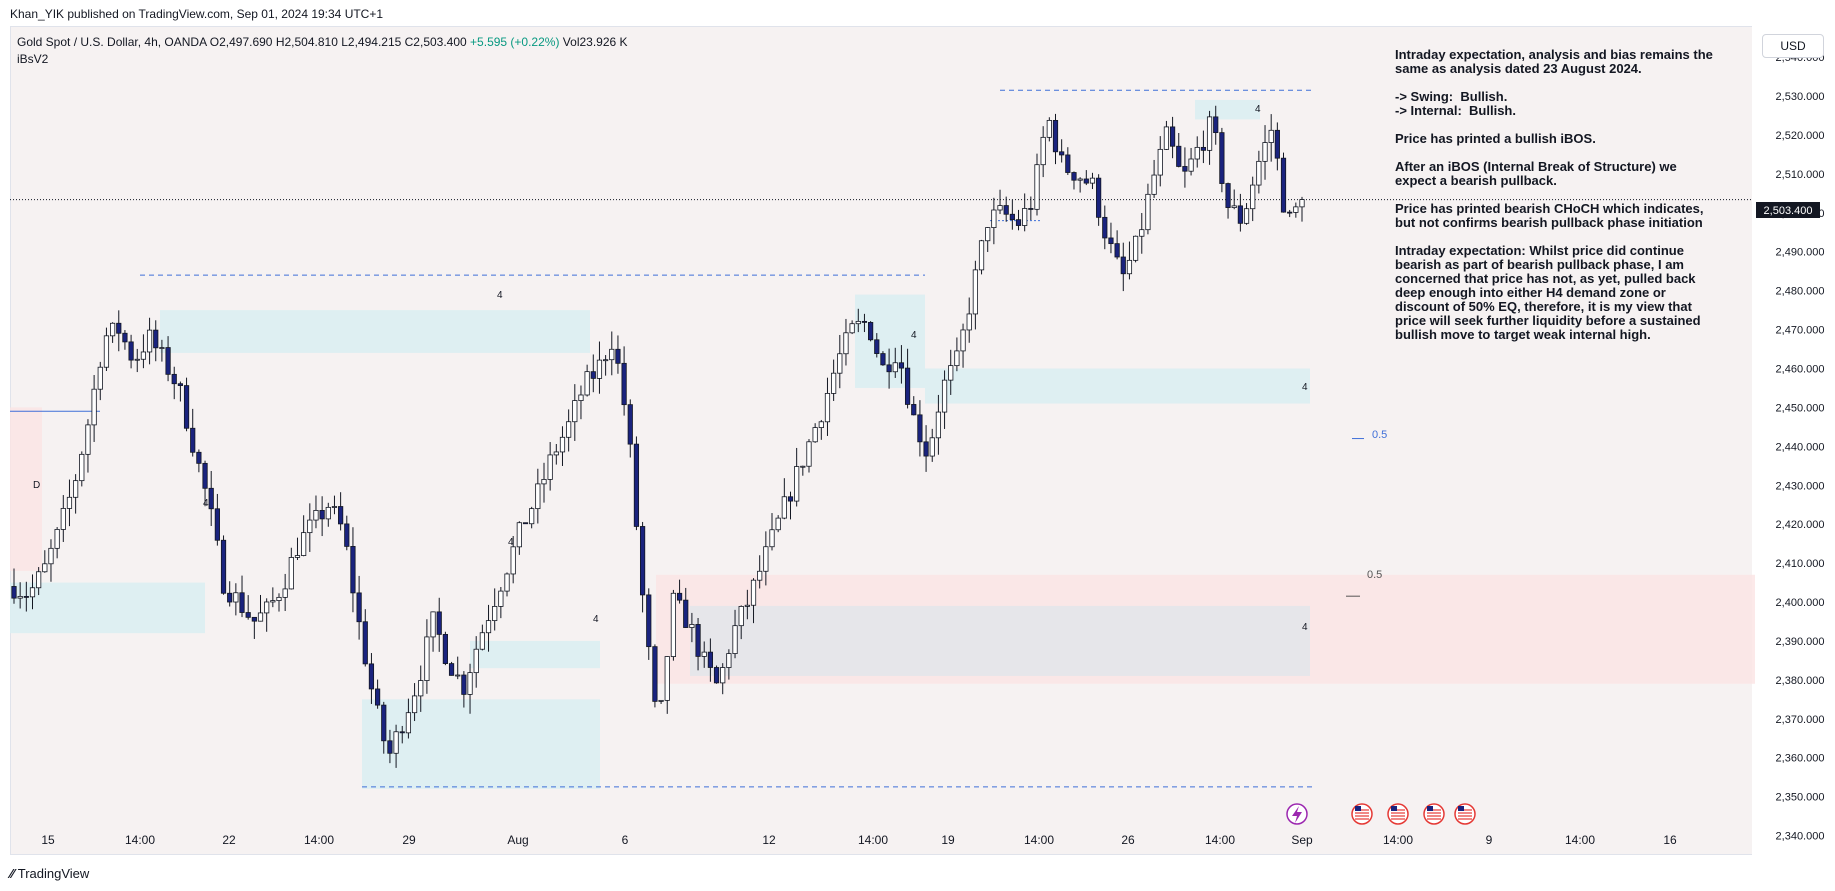 This screenshot has height=891, width=1835. Describe the element at coordinates (1489, 840) in the screenshot. I see `x-tick-label: 9` at that location.